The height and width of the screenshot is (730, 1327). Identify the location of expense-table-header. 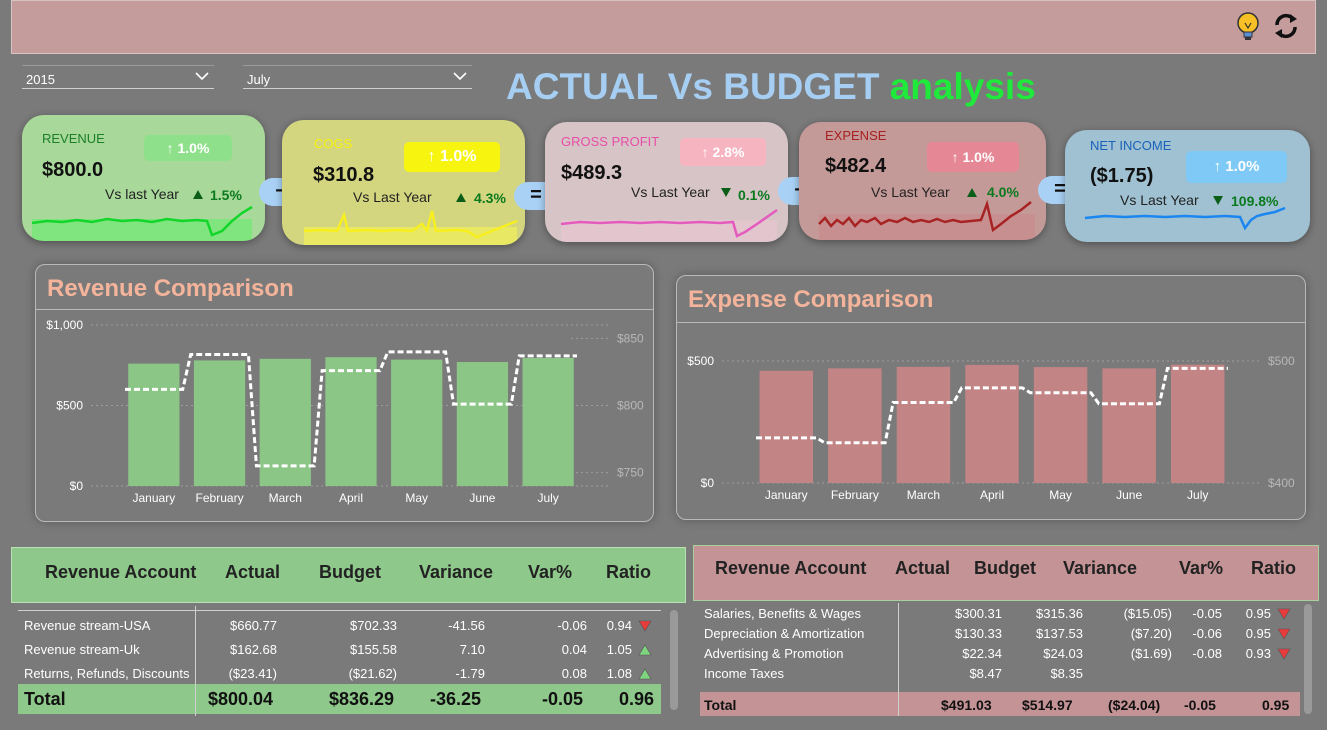
(1006, 573).